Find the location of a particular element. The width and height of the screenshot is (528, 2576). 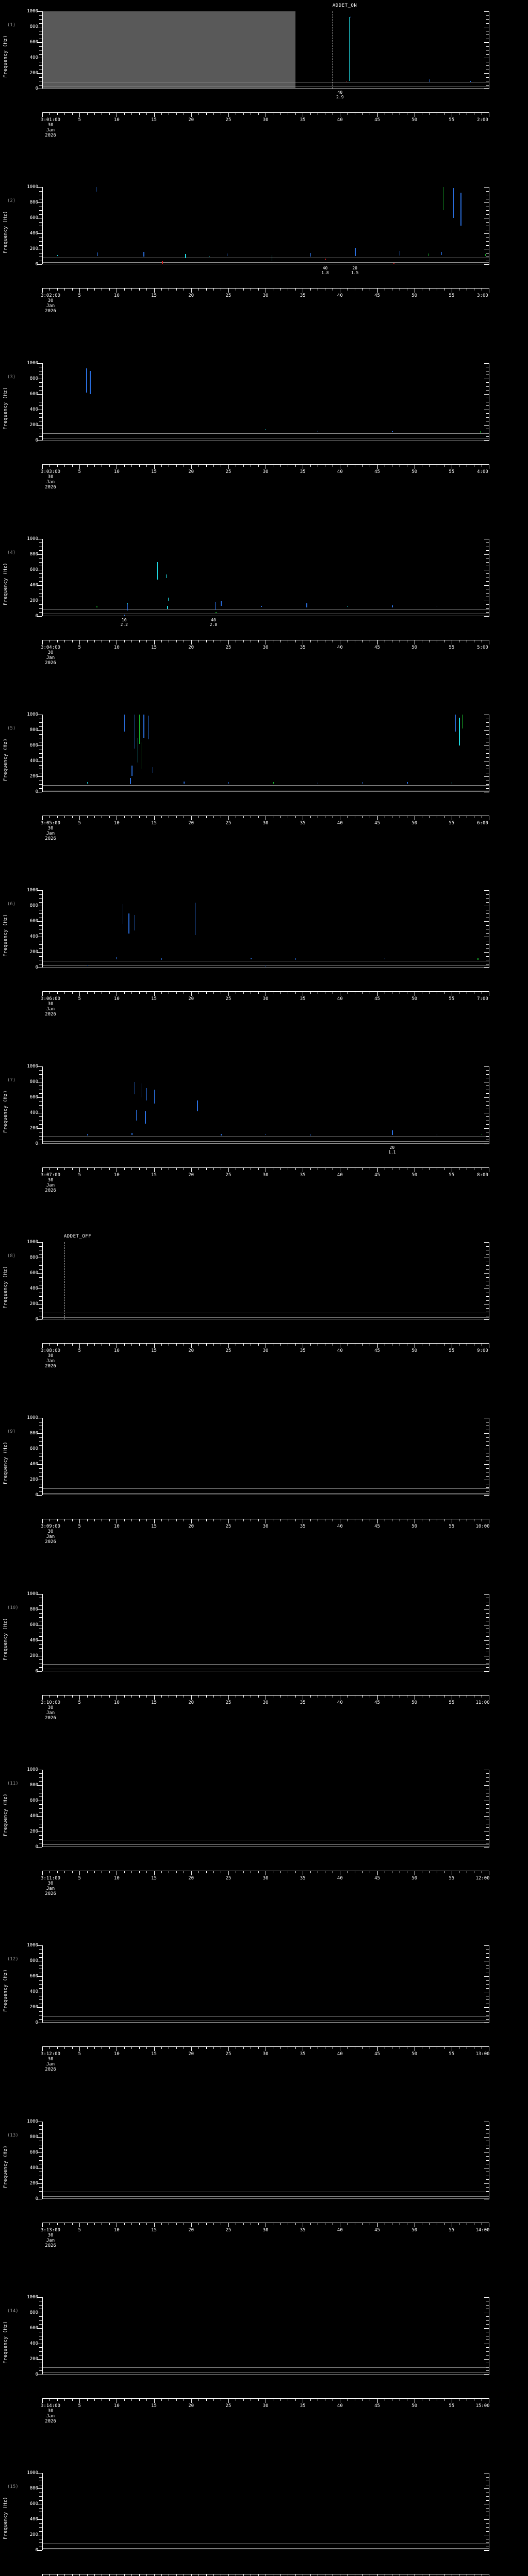

y-tick-label: 400 is located at coordinates (33, 2343).